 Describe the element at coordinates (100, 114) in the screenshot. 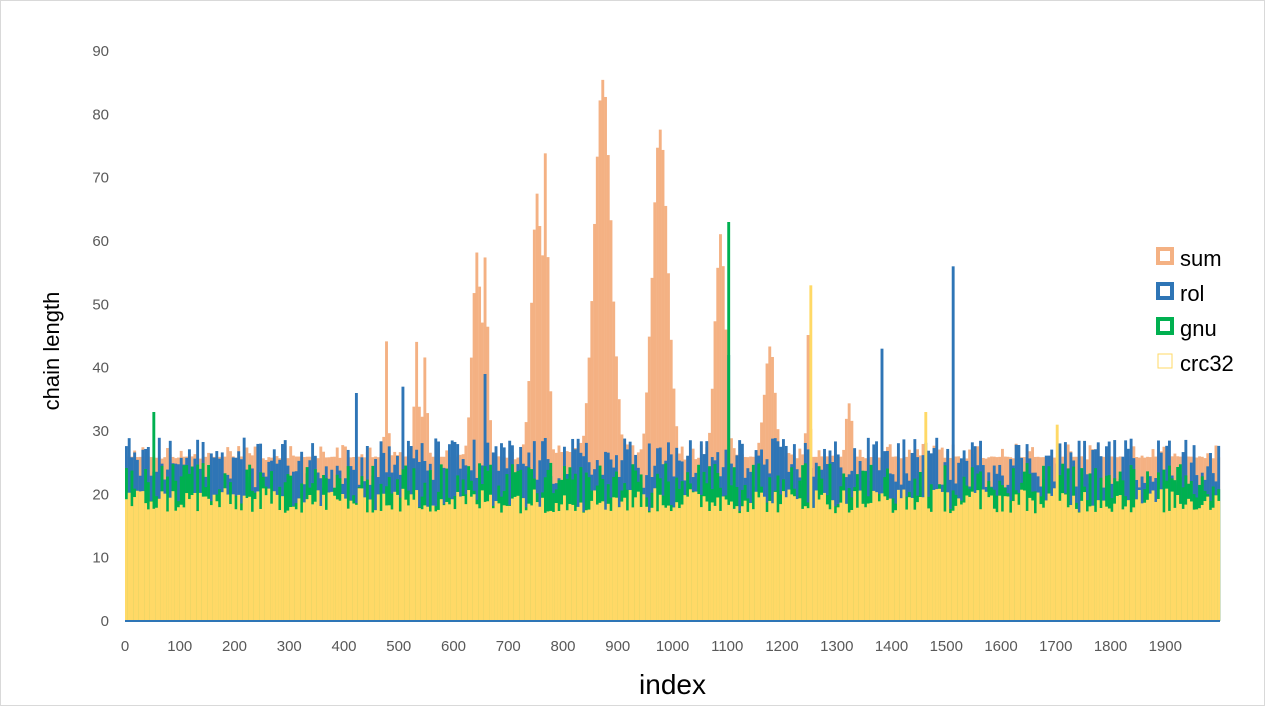

I see `y-tick-label: 80` at that location.